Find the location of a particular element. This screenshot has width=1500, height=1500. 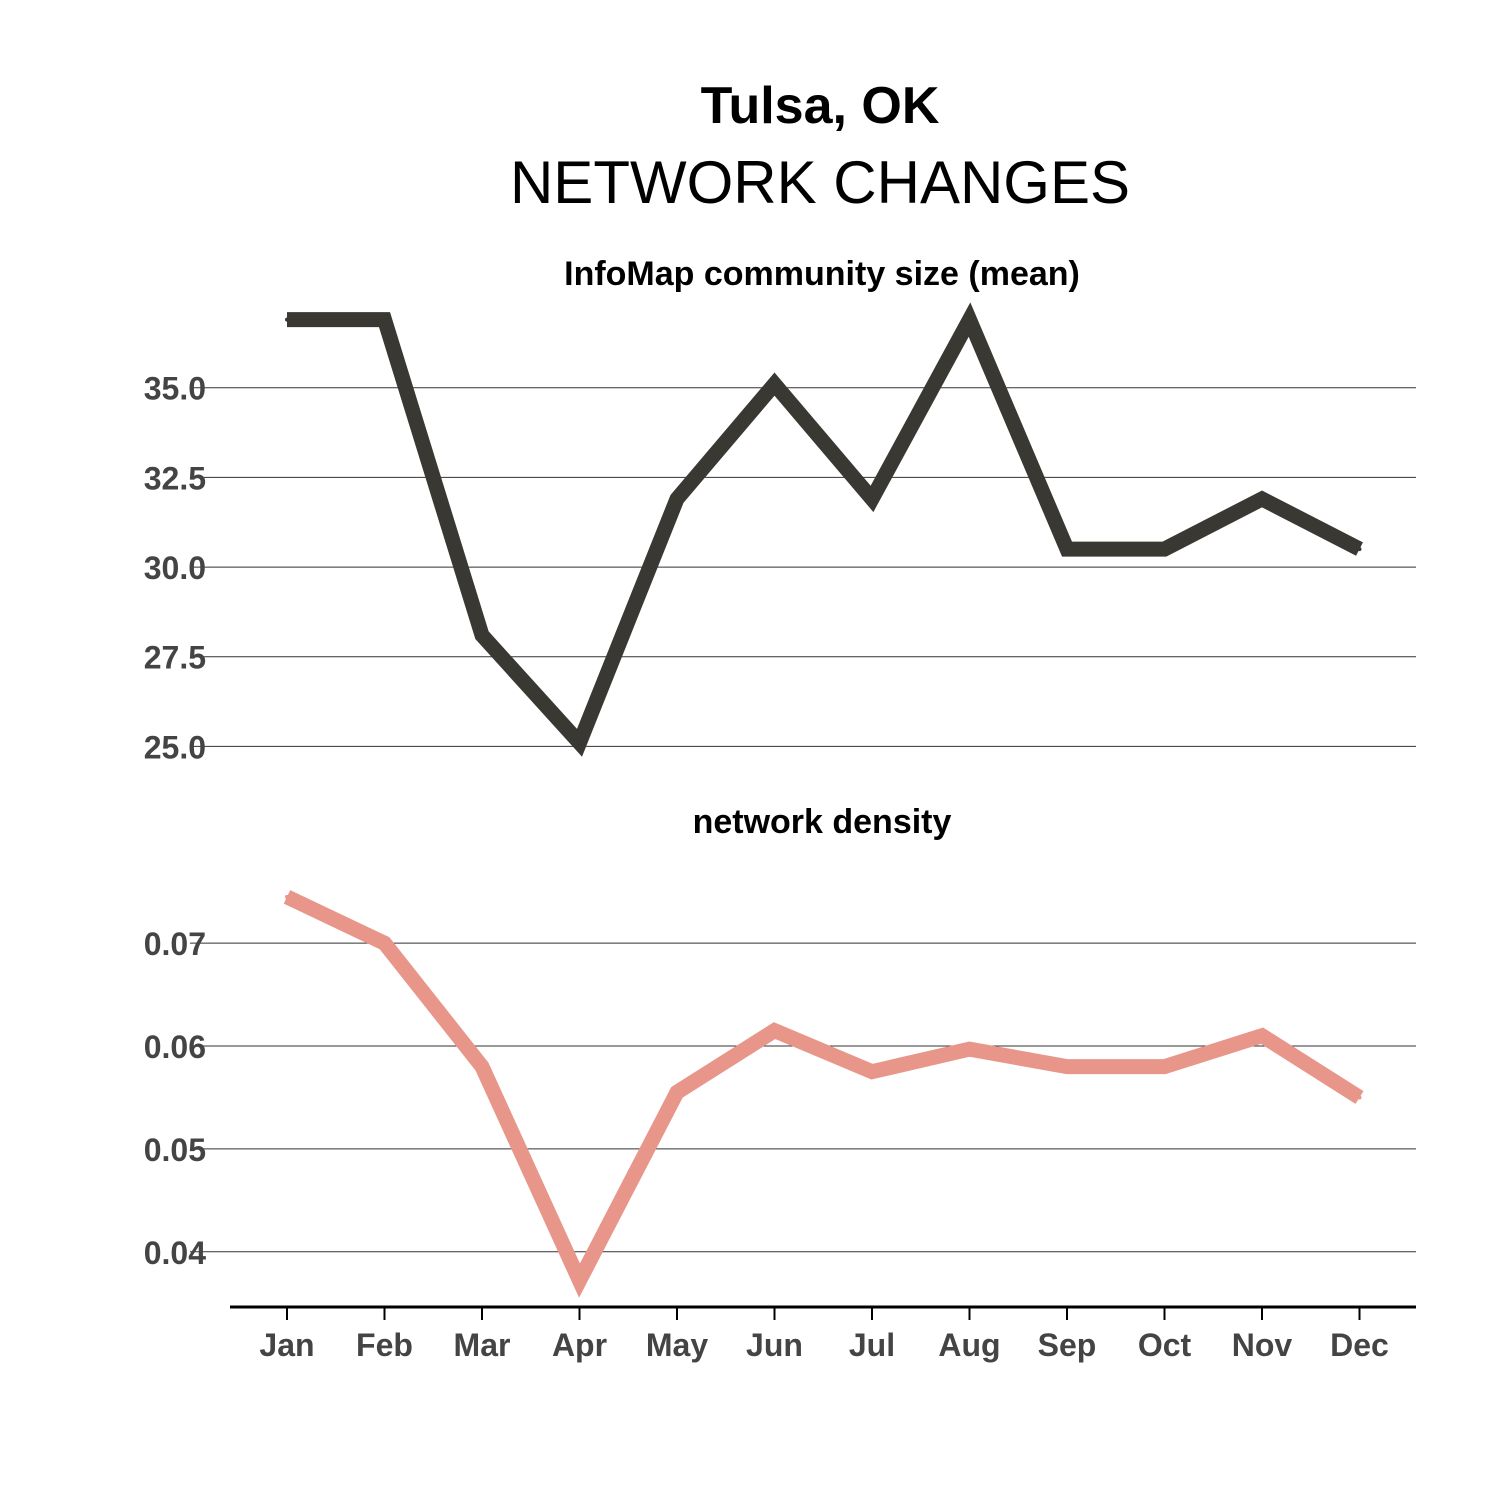

x-axis: Jan Feb Mar Apr May Jun Jul Aug Sep Oct Nov Dec is located at coordinates (823, 1334).